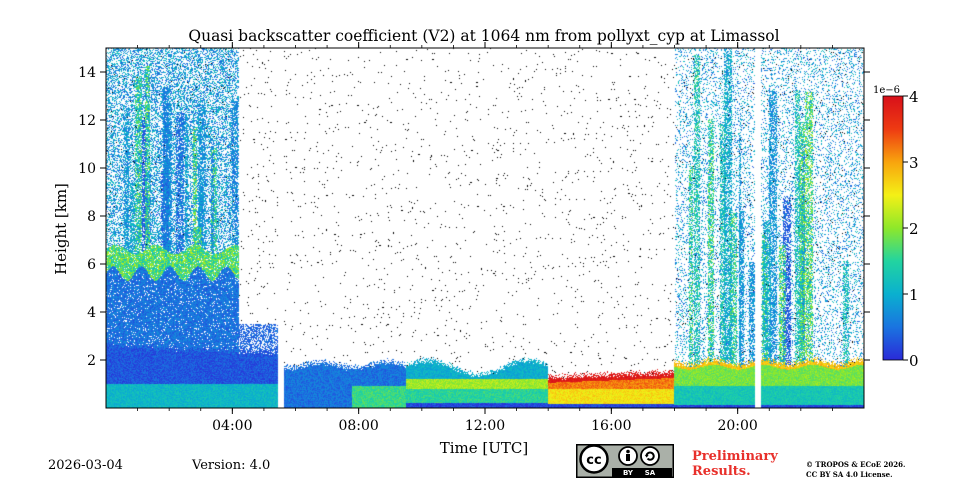 This screenshot has width=960, height=480. Describe the element at coordinates (650, 473) in the screenshot. I see `cc-sa-text: SA` at that location.